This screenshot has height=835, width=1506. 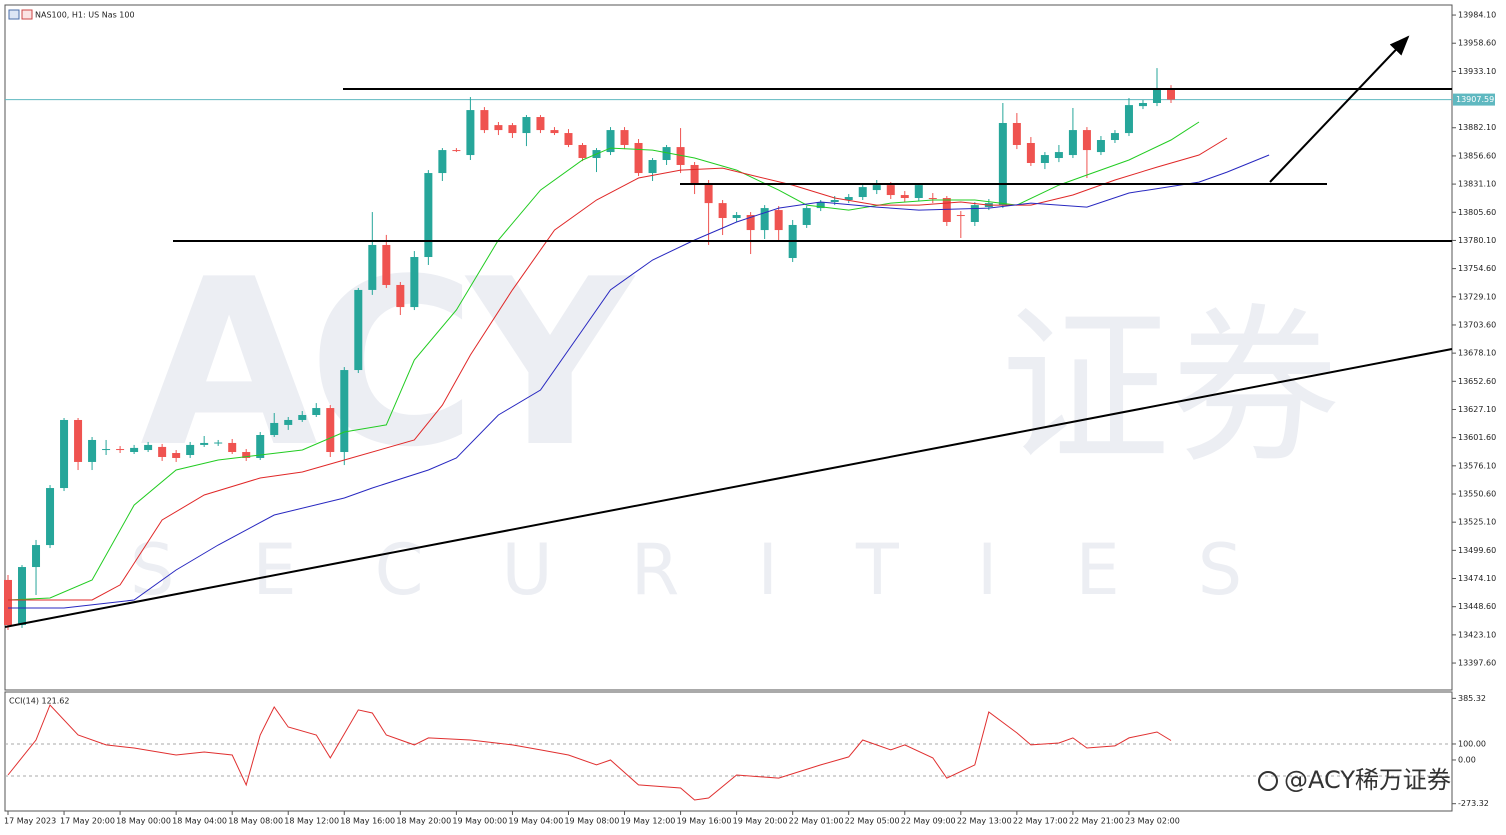 I want to click on credit: @ACY稀万证券, so click(x=1354, y=780).